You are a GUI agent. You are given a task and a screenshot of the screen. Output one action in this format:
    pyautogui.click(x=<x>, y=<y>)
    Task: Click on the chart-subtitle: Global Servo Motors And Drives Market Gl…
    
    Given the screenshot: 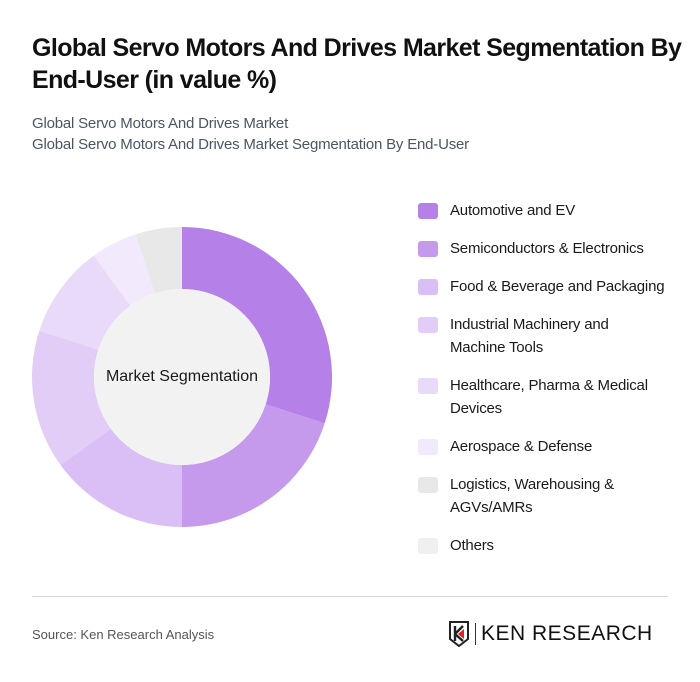 What is the action you would take?
    pyautogui.click(x=352, y=134)
    